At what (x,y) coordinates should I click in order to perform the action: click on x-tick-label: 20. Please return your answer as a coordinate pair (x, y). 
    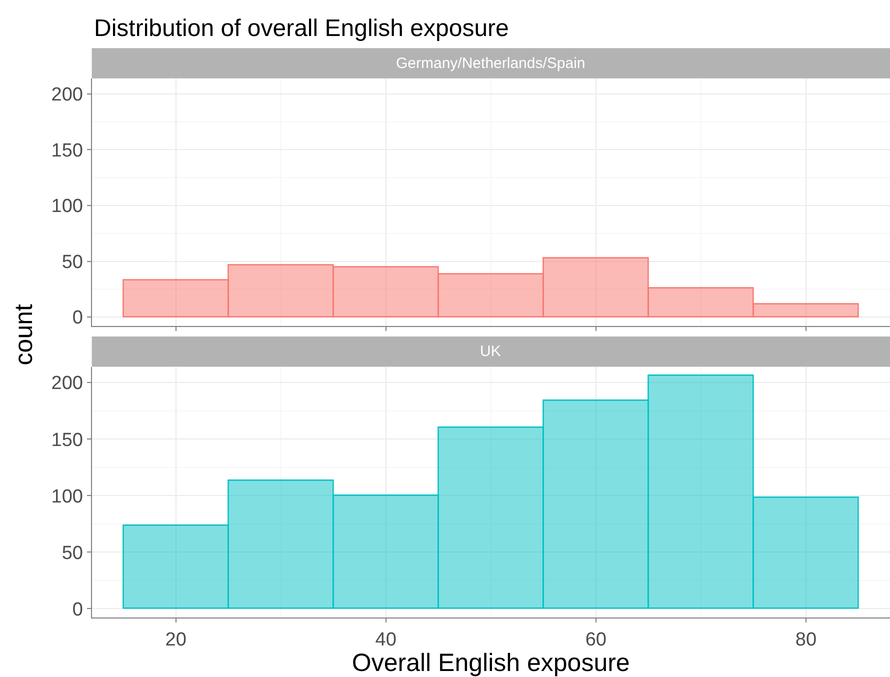
    Looking at the image, I should click on (175, 640).